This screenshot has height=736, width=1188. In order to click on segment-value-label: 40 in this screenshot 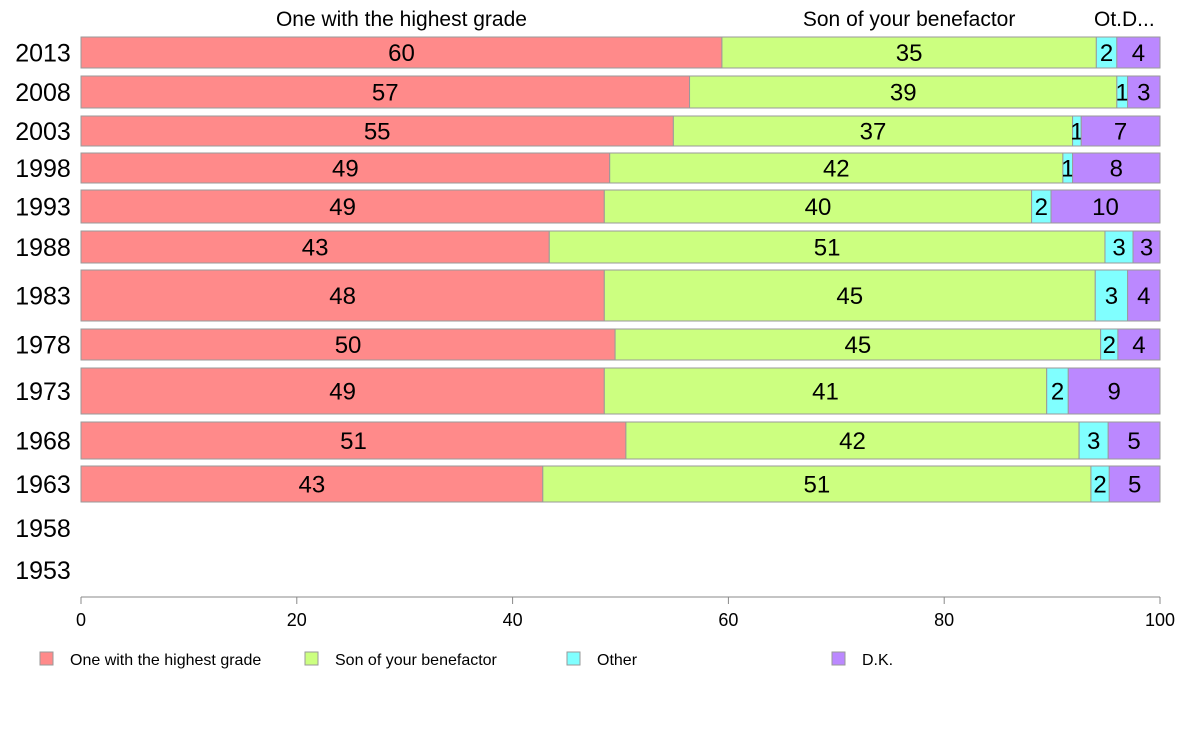, I will do `click(818, 207)`.